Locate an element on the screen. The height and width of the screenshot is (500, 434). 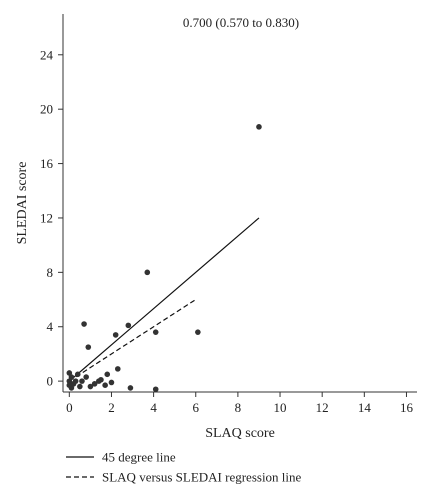
x-tick-label: 2 is located at coordinates (111, 407).